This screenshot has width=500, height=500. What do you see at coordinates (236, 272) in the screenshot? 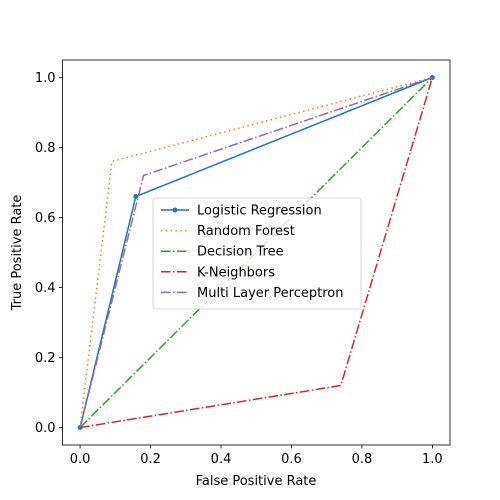
I see `legend-label-k-neighbors: K-Neighbors` at bounding box center [236, 272].